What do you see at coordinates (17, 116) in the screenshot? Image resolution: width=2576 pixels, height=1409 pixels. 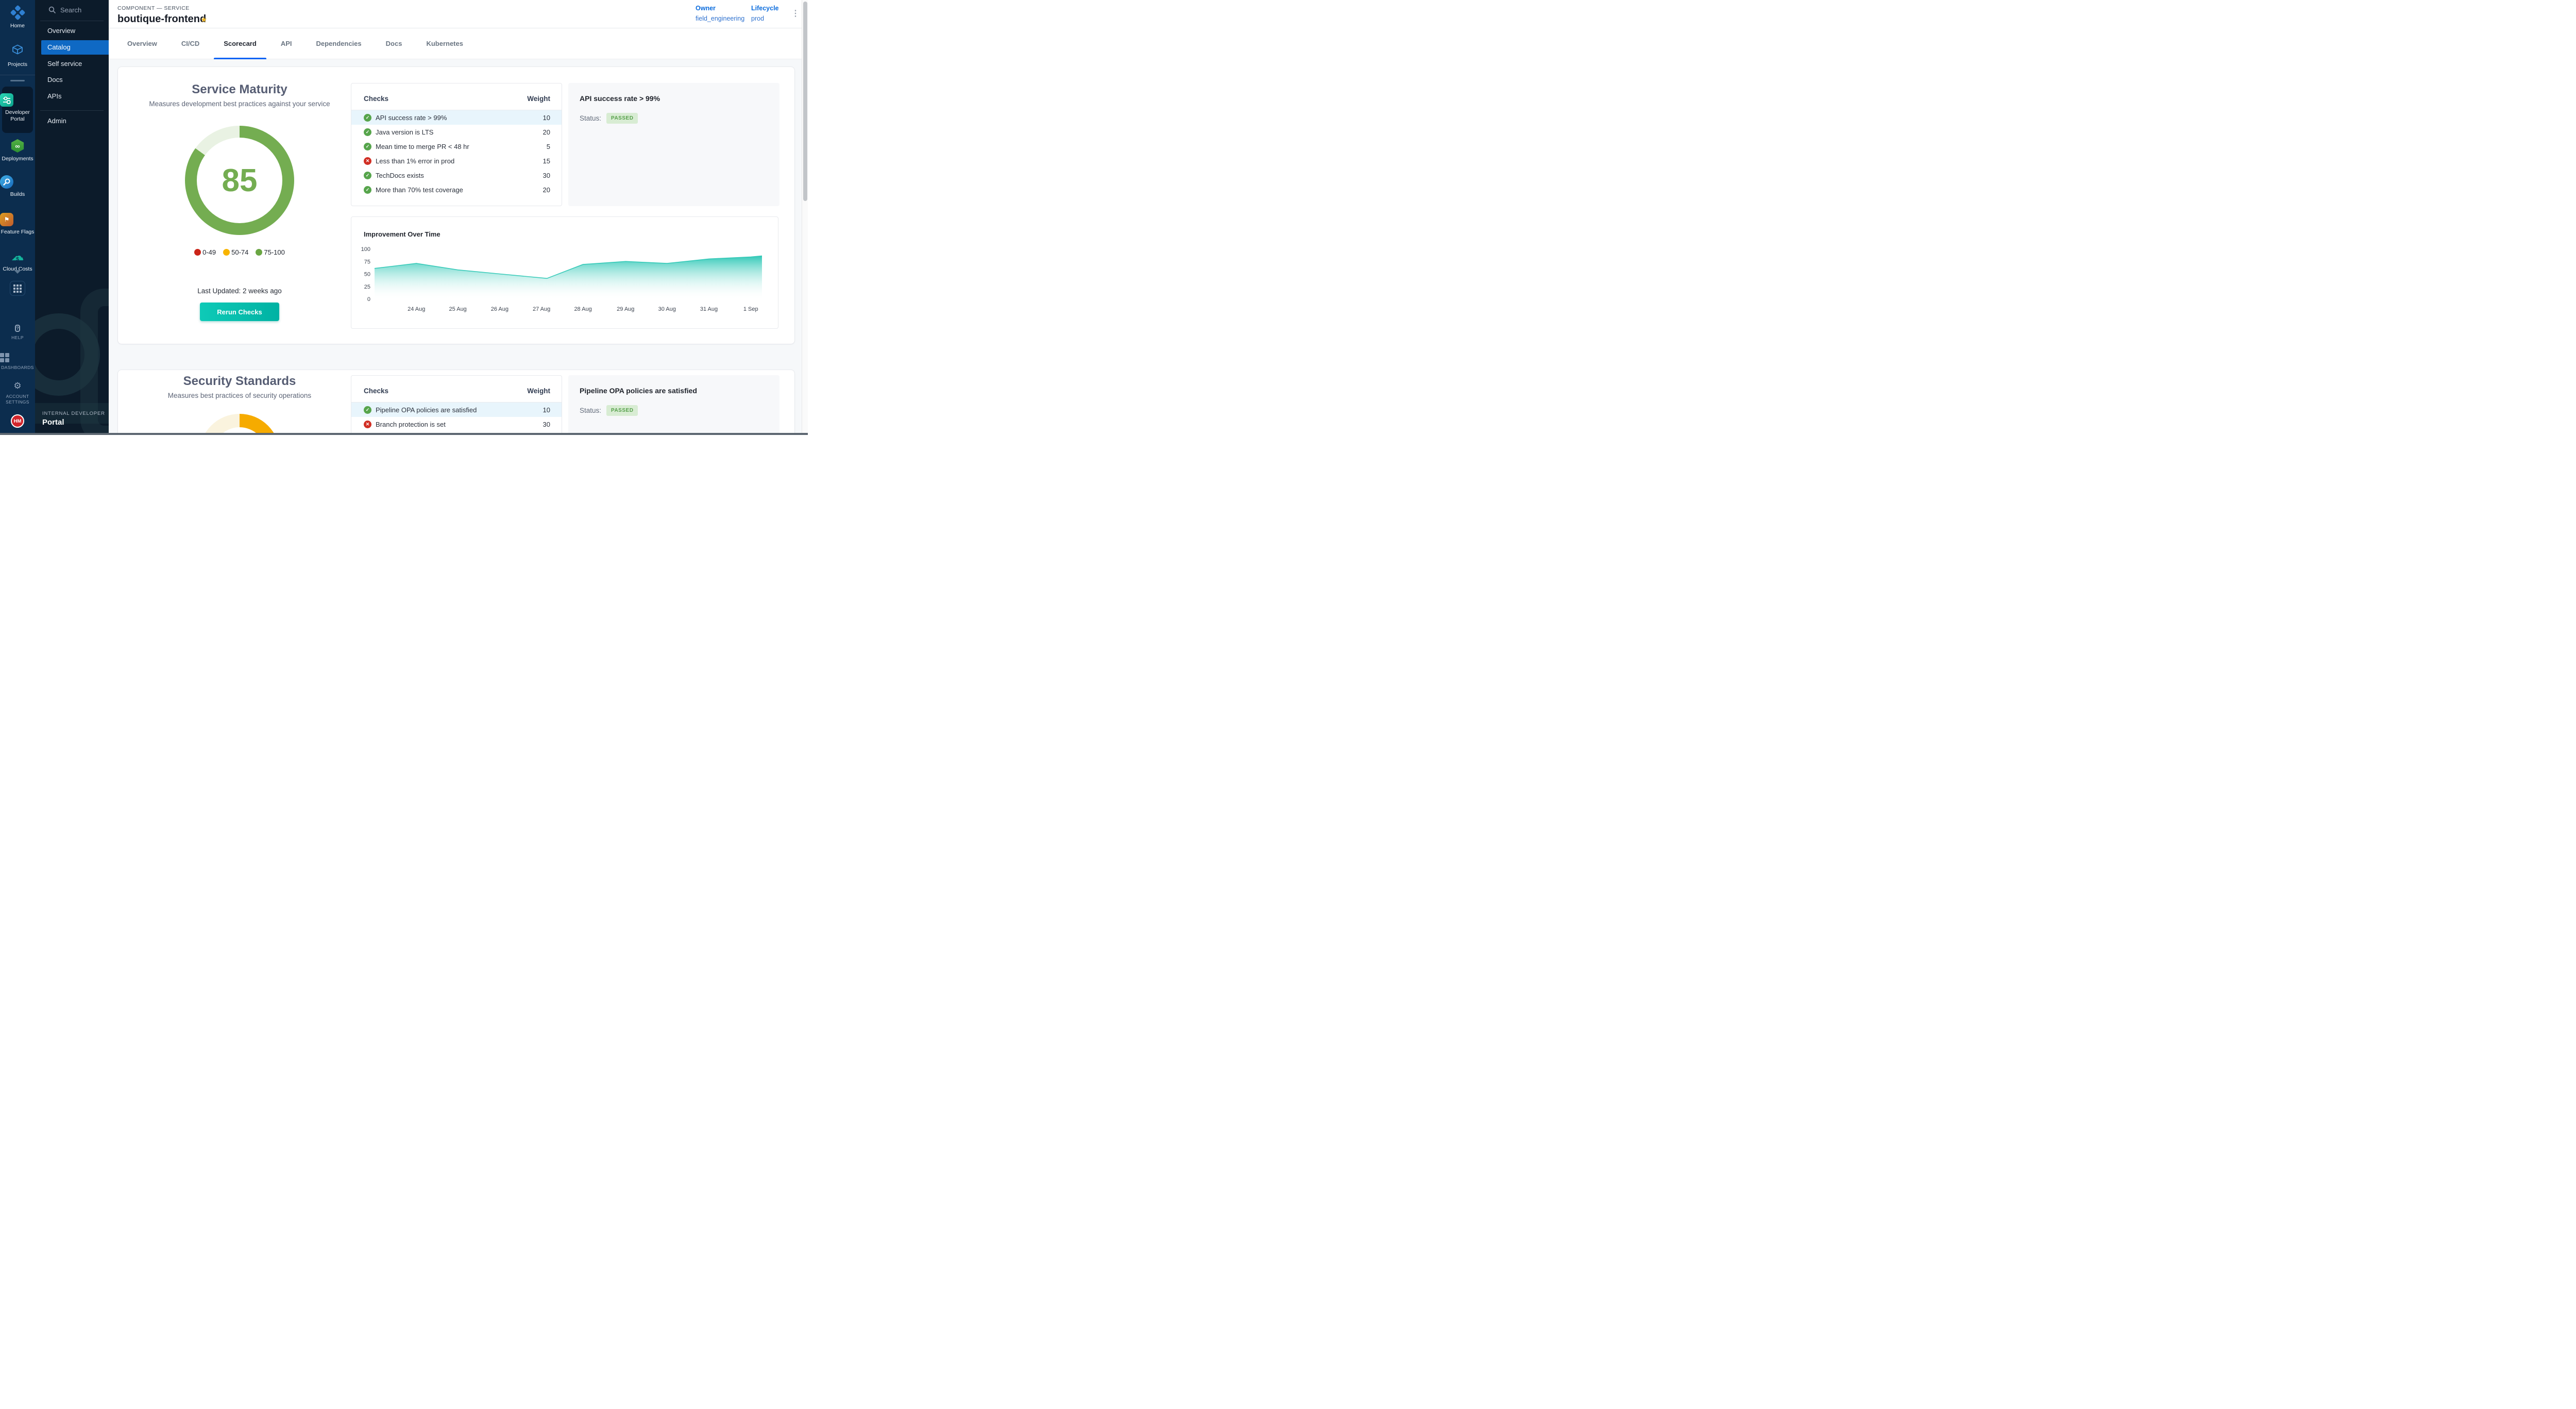 I see `sidebar-item-label: Developer Portal` at bounding box center [17, 116].